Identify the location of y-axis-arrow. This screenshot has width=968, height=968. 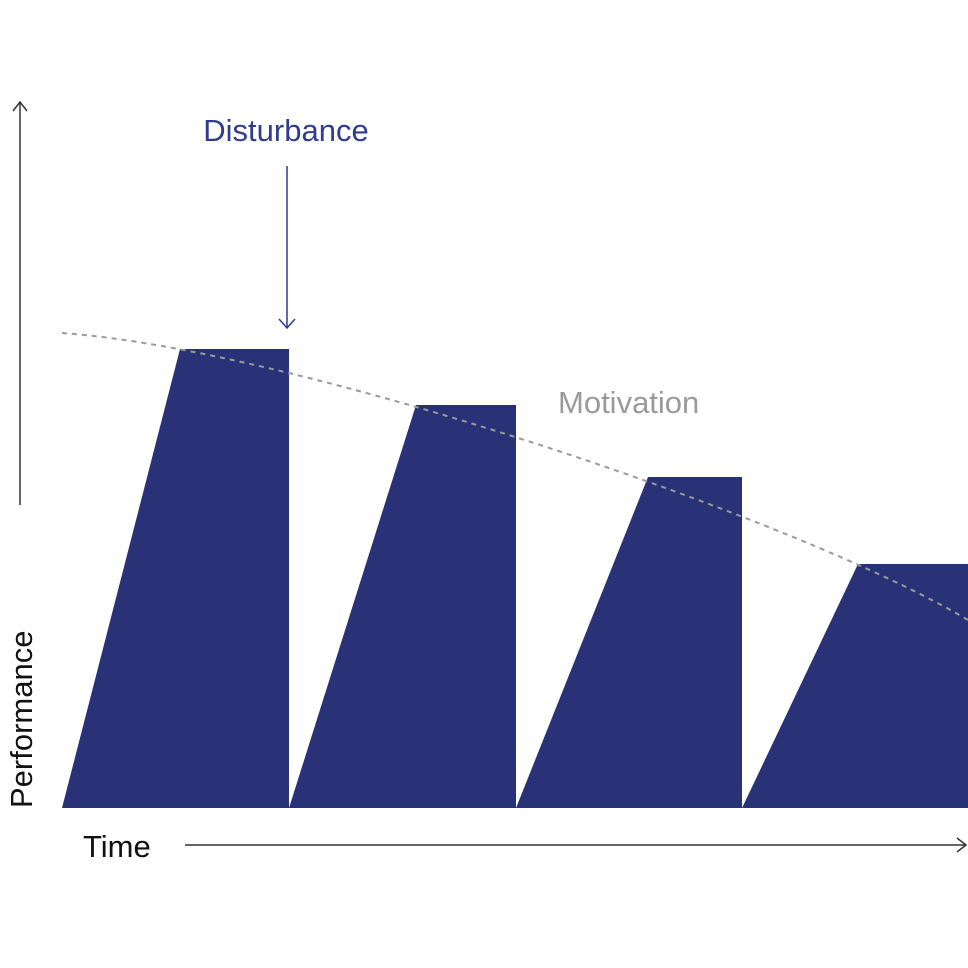
(20, 302).